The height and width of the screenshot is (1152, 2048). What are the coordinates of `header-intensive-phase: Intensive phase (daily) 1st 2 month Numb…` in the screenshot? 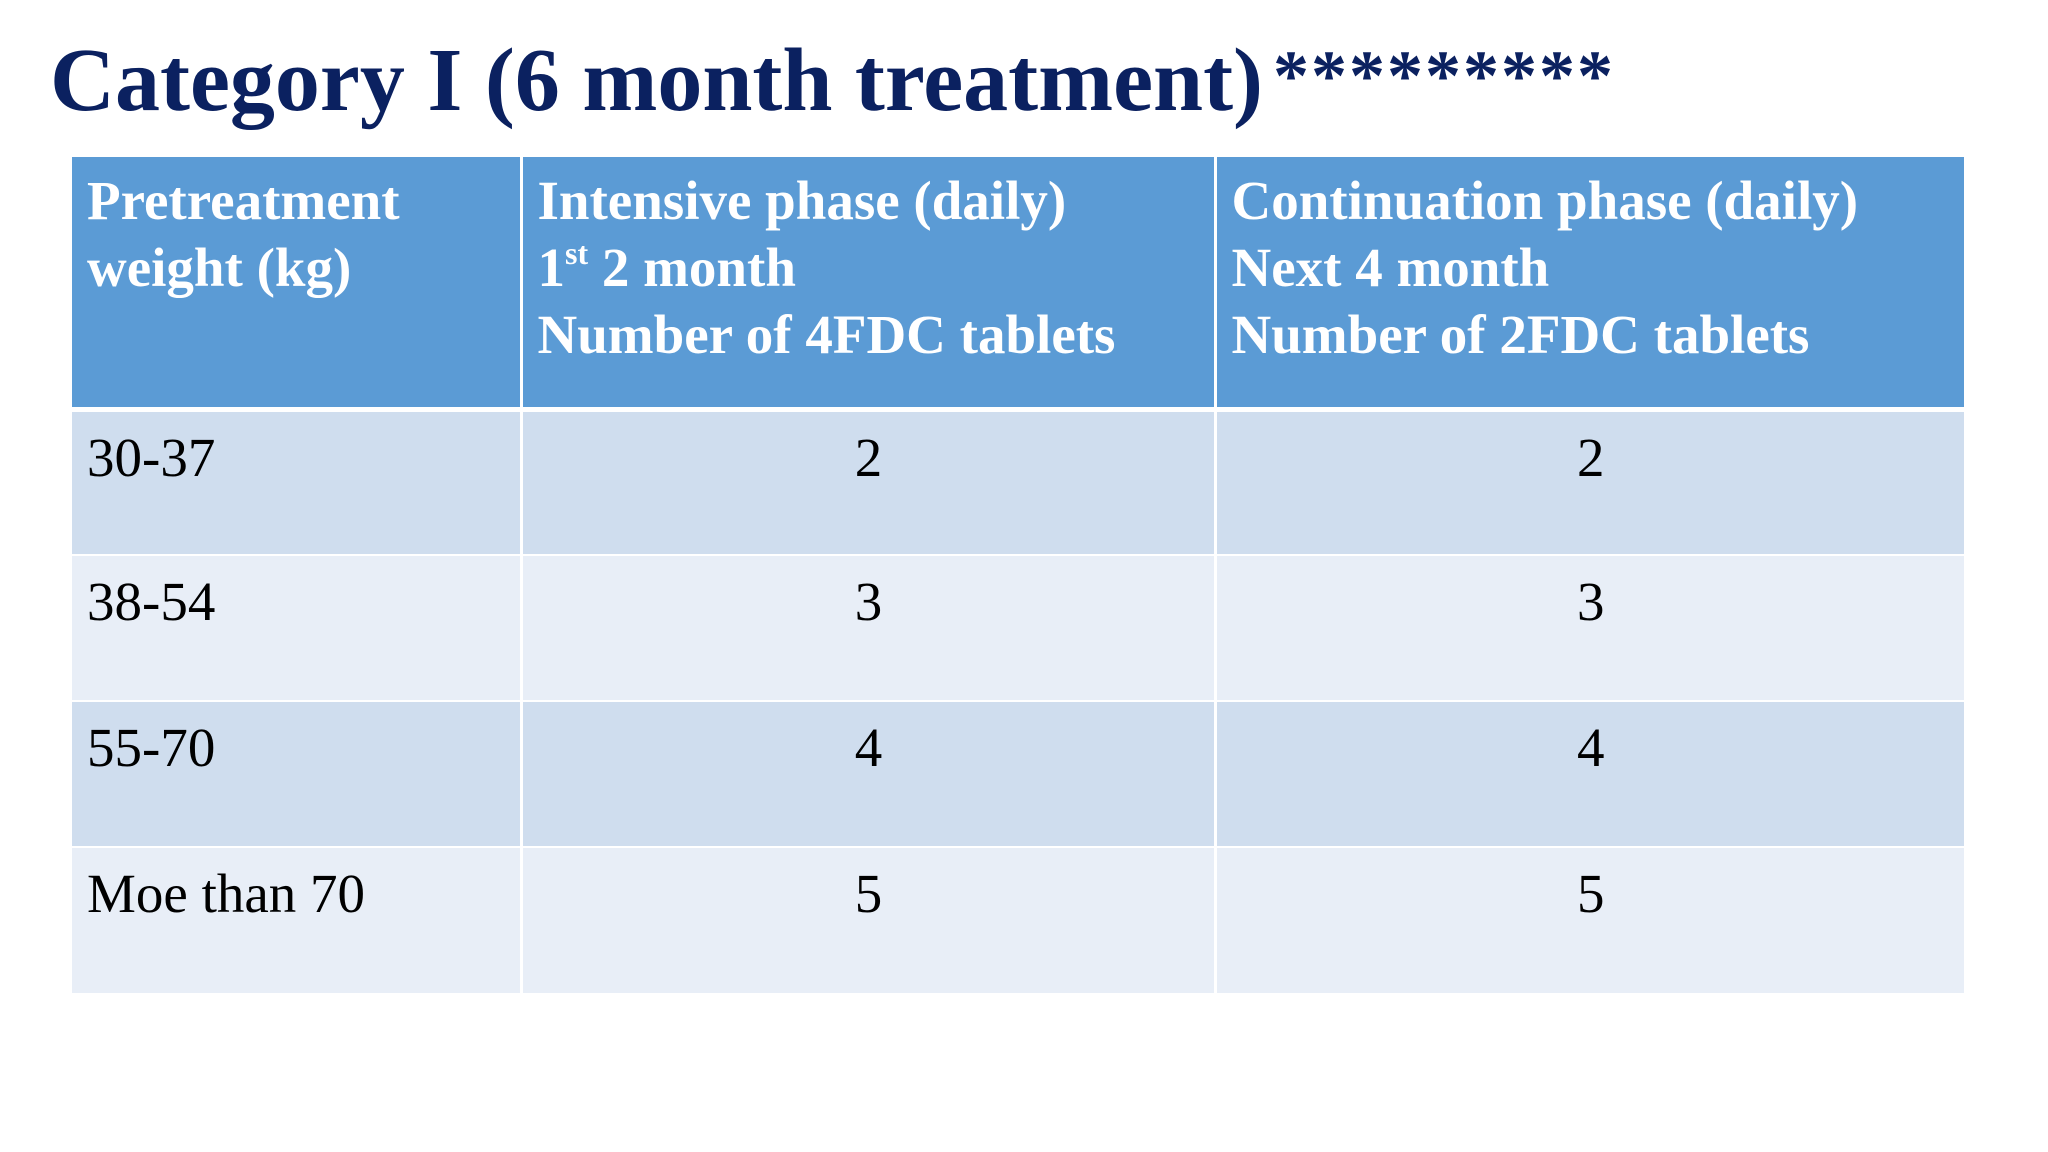 It's located at (867, 284).